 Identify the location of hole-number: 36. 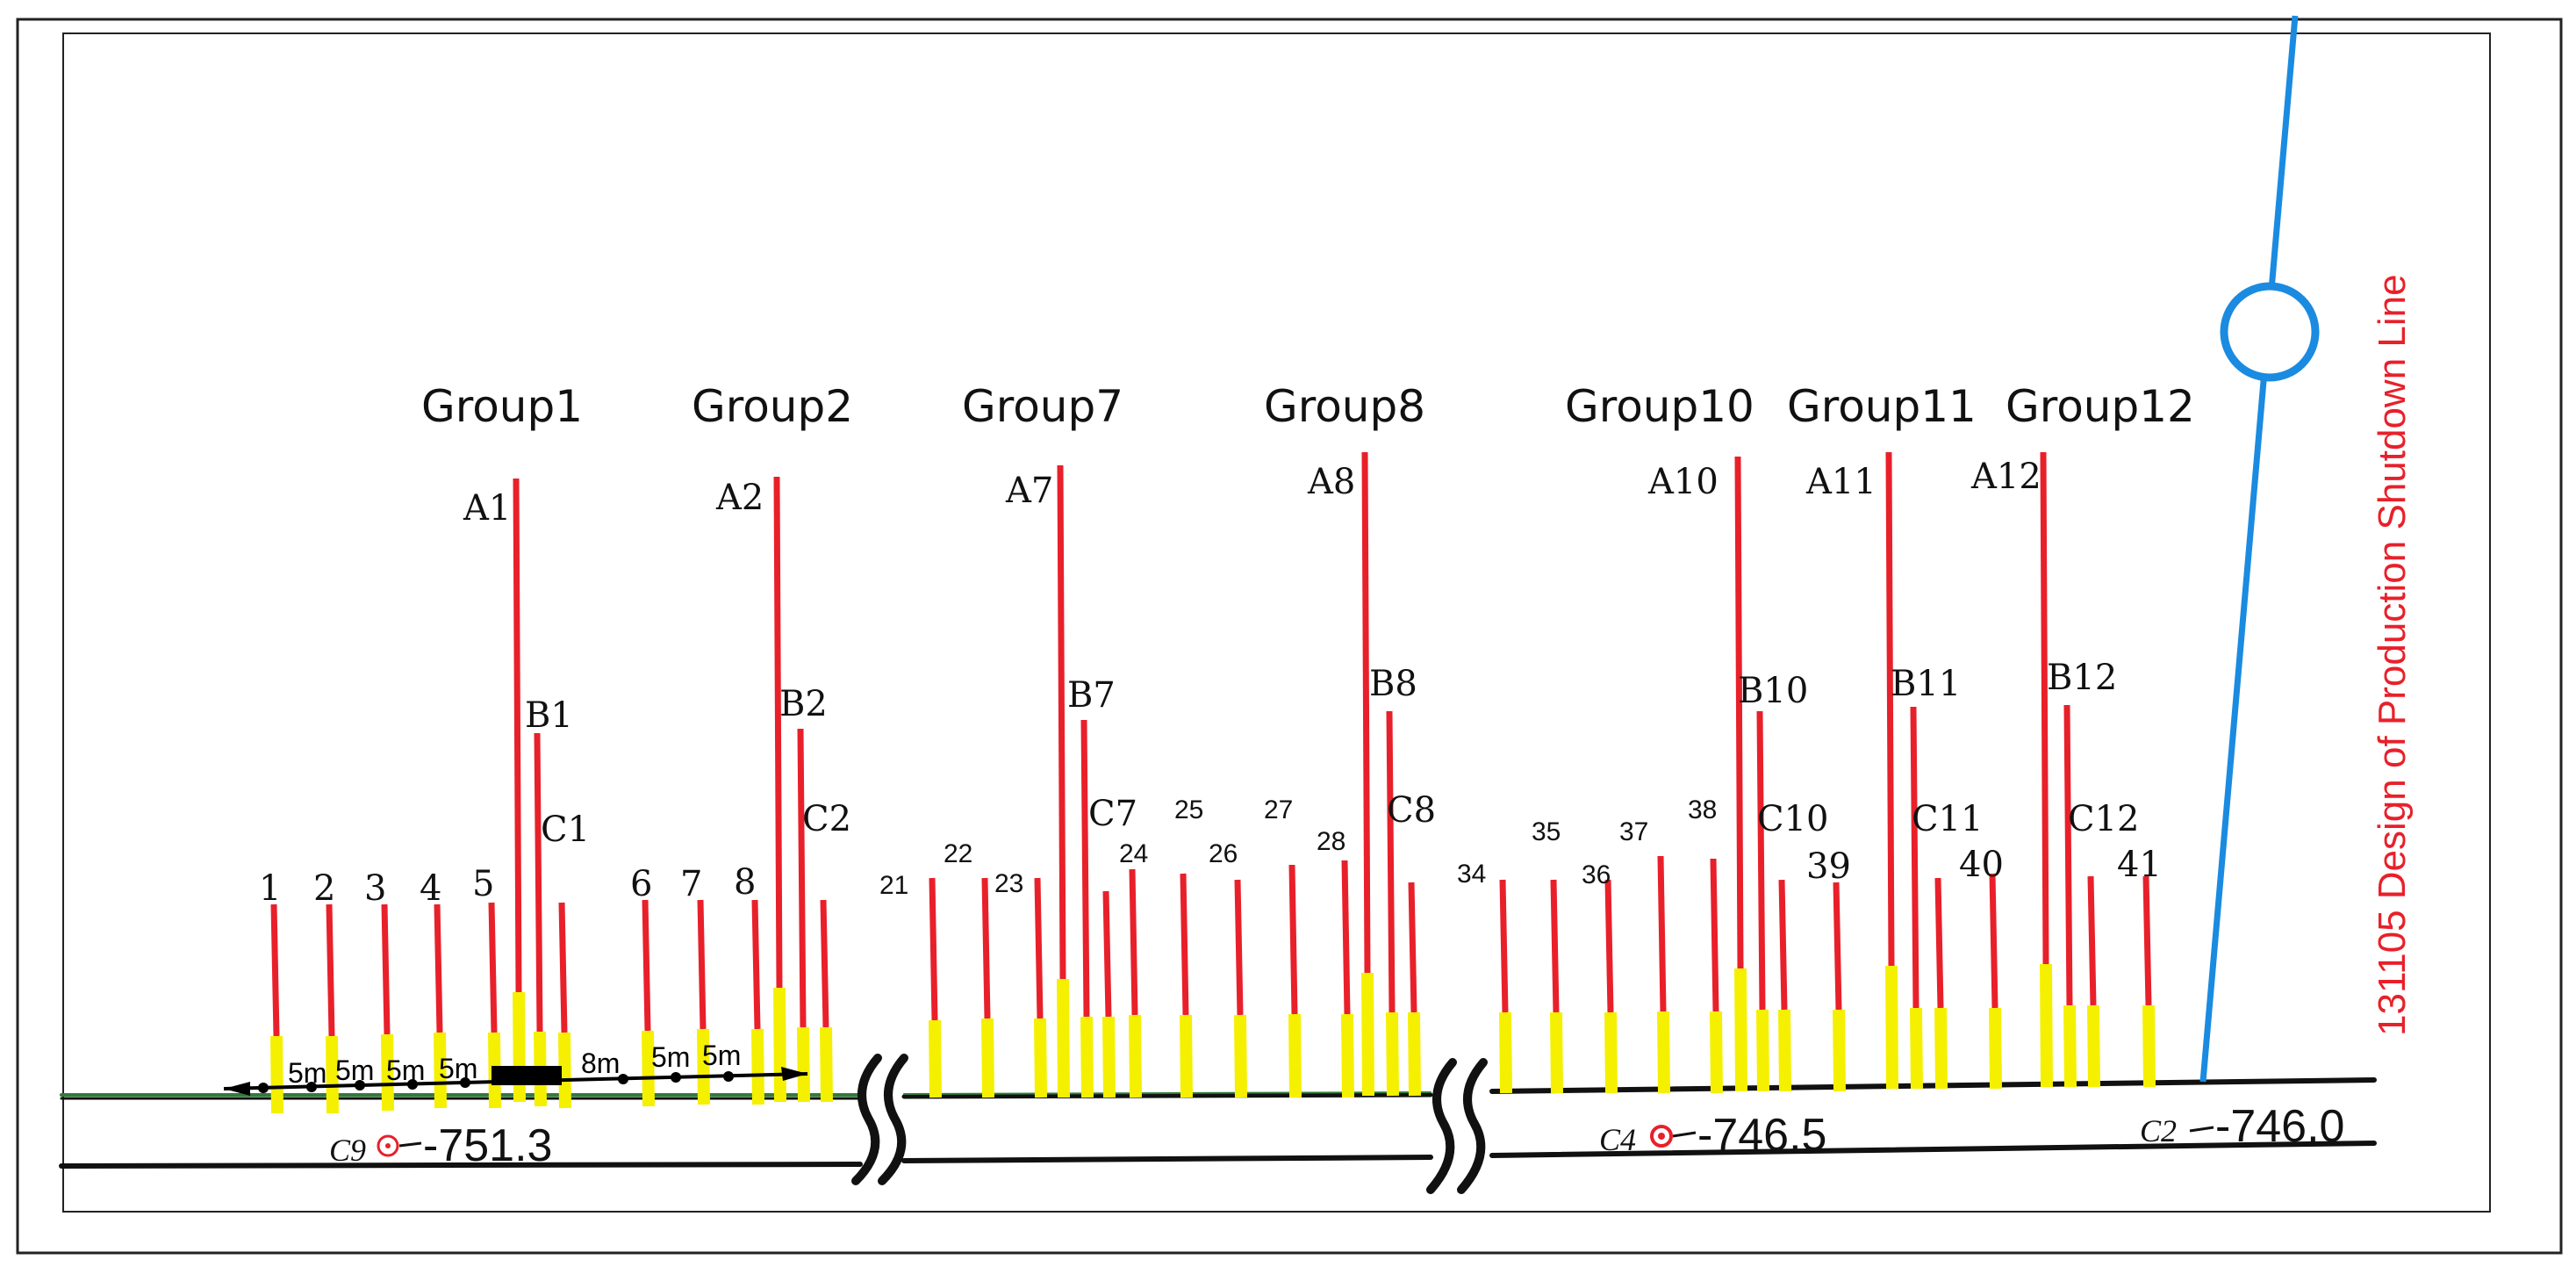
(1596, 874).